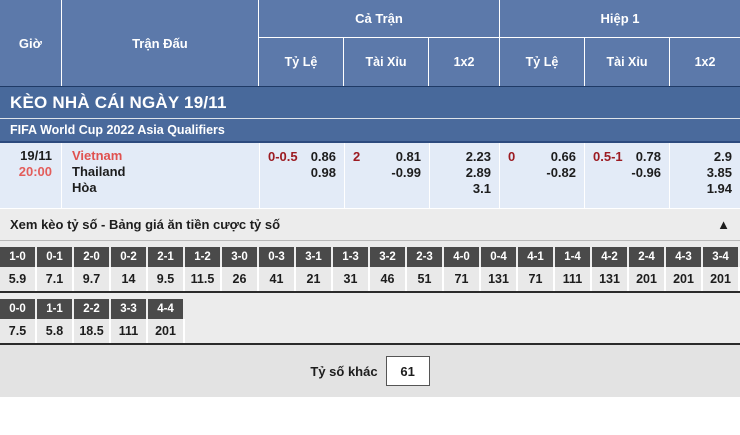 Image resolution: width=740 pixels, height=435 pixels. Describe the element at coordinates (92, 309) in the screenshot. I see `score-label: 2-2` at that location.